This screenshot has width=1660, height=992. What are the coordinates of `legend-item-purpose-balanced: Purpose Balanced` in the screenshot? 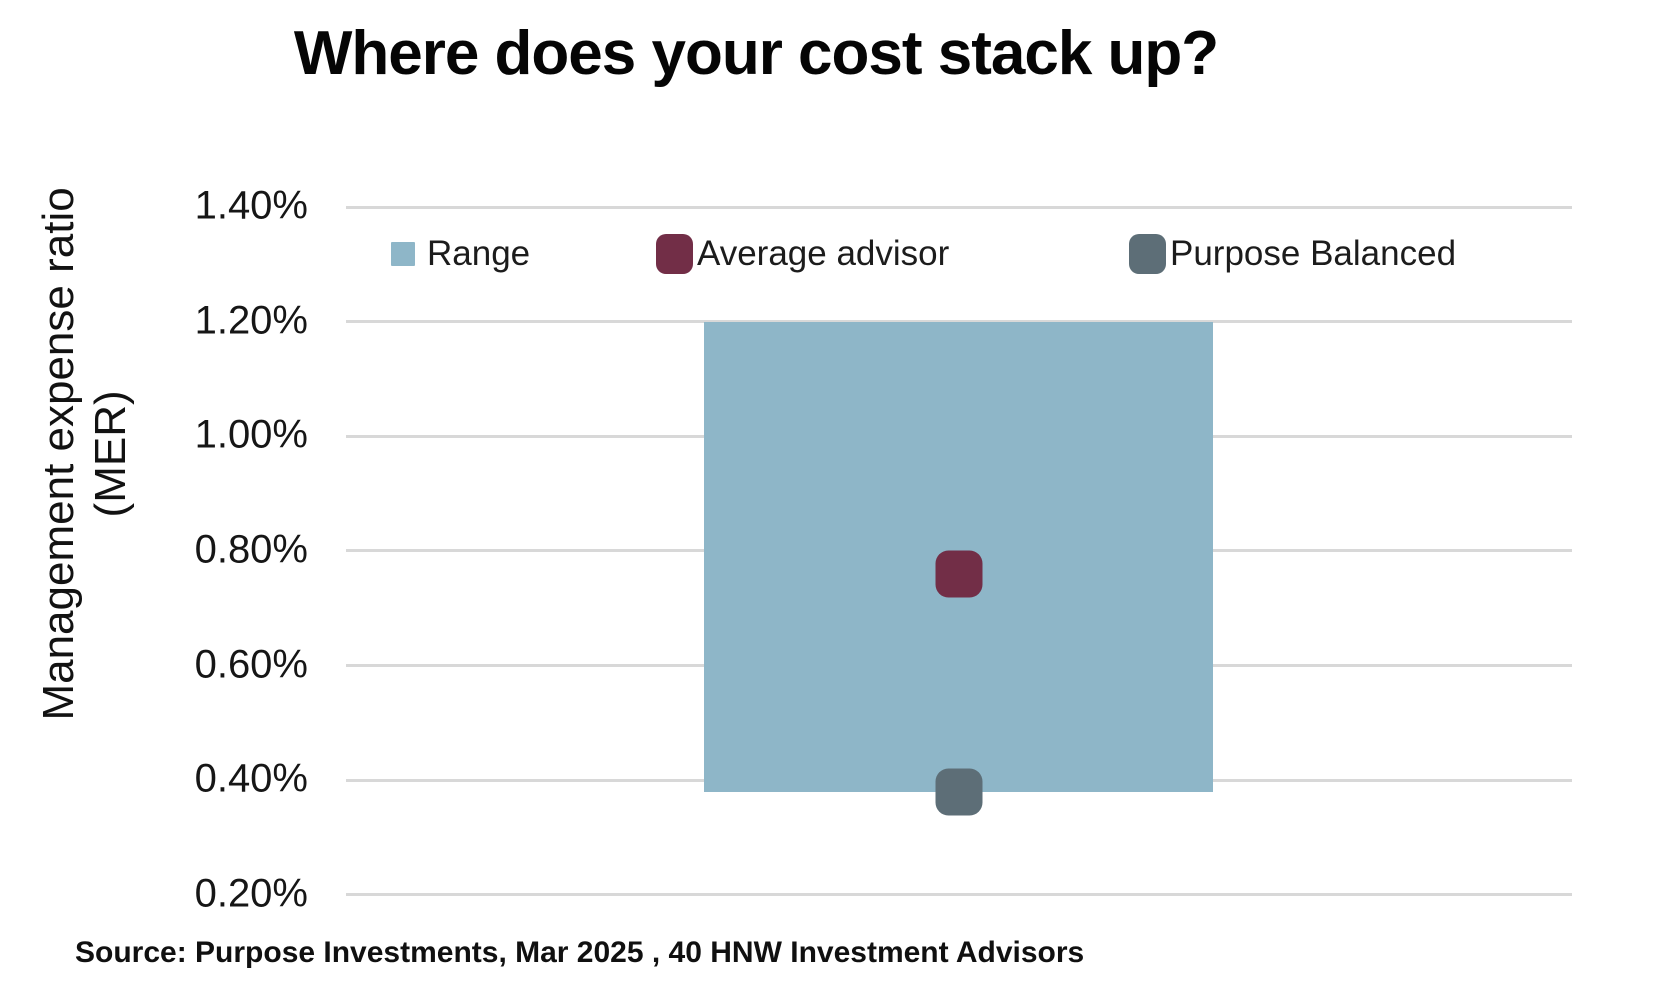 It's located at (1292, 254).